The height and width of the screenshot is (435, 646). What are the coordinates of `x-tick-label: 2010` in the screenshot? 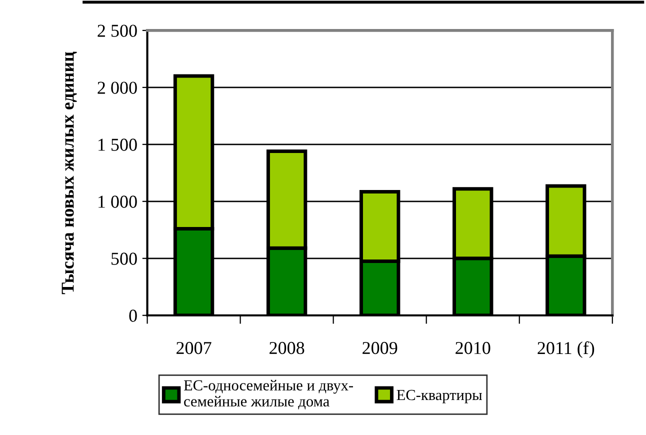 It's located at (473, 348).